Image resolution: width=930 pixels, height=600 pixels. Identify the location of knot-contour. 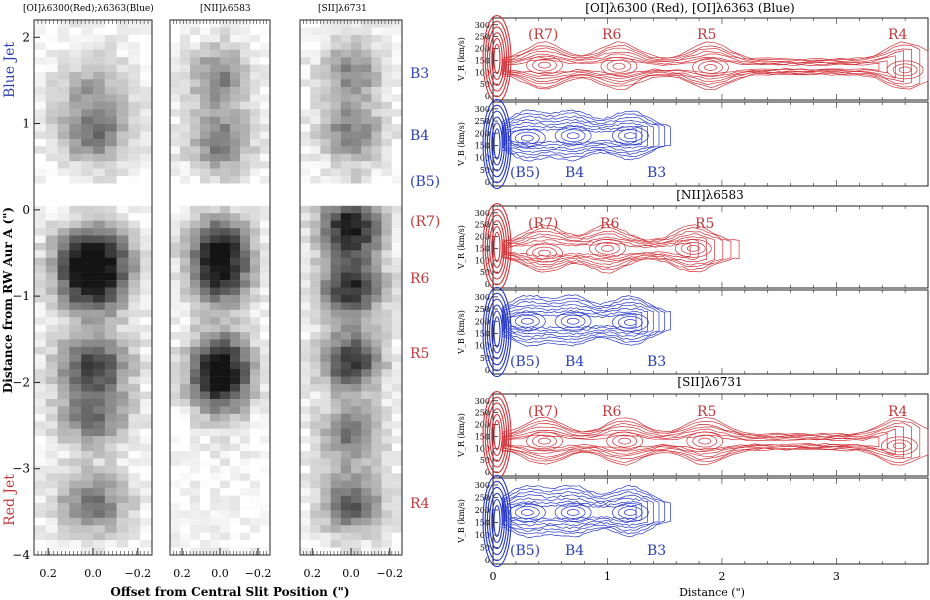
(905, 70).